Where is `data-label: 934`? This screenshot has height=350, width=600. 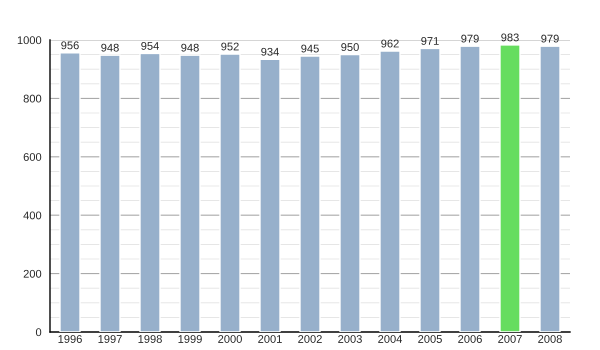 data-label: 934 is located at coordinates (270, 52).